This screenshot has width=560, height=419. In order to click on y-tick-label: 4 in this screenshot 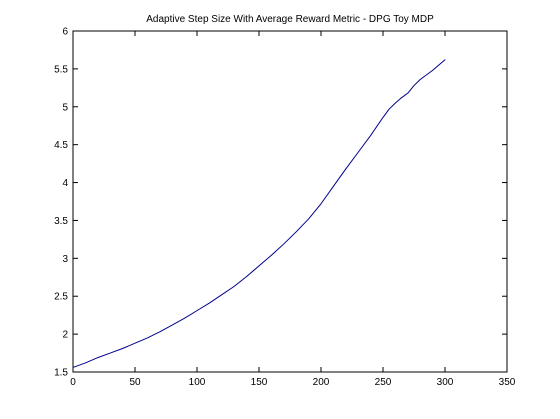, I will do `click(65, 183)`.